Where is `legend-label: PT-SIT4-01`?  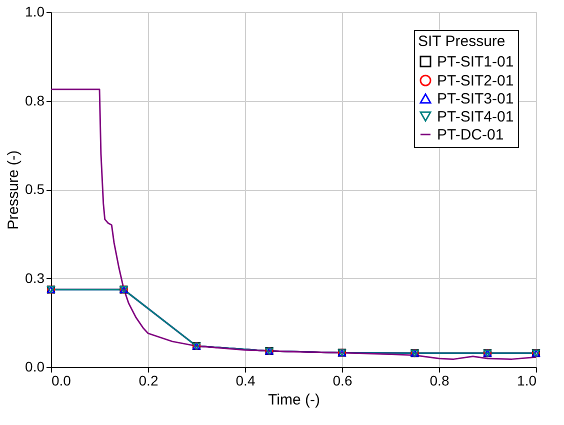 legend-label: PT-SIT4-01 is located at coordinates (475, 117).